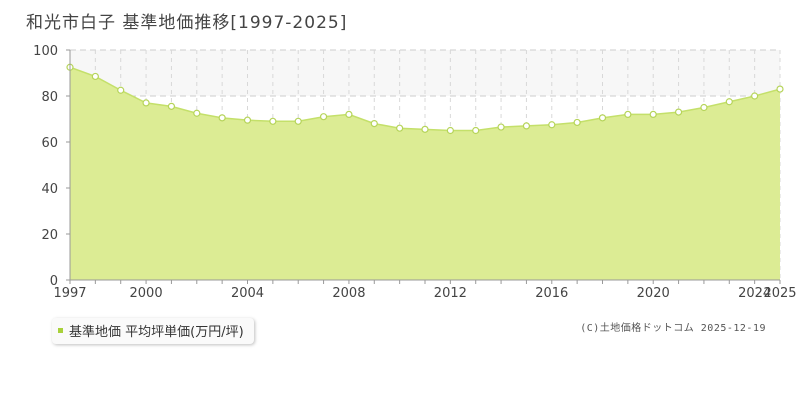  What do you see at coordinates (45, 51) in the screenshot?
I see `y-tick-label: 100` at bounding box center [45, 51].